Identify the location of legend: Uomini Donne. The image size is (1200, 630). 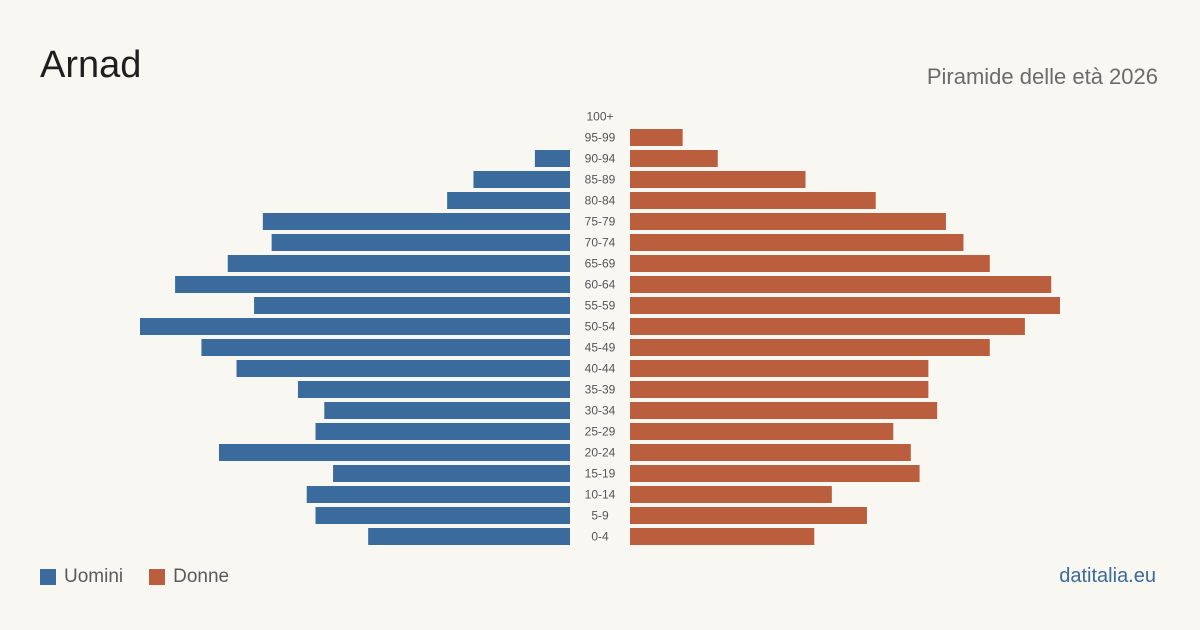
(147, 577).